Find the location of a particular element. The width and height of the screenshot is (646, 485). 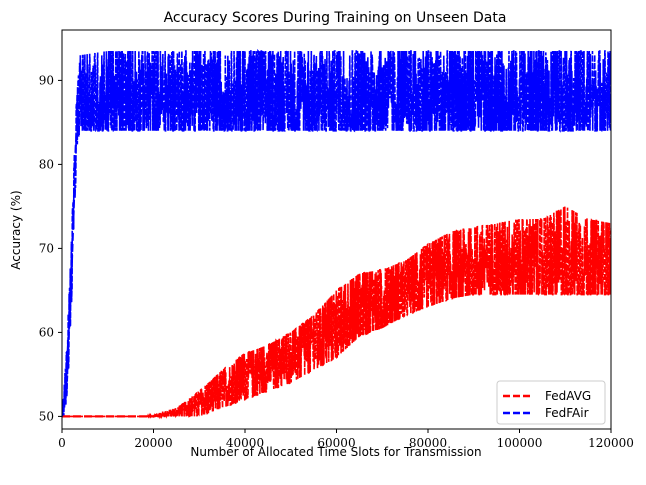

x-tick-label: 80000 is located at coordinates (428, 443).